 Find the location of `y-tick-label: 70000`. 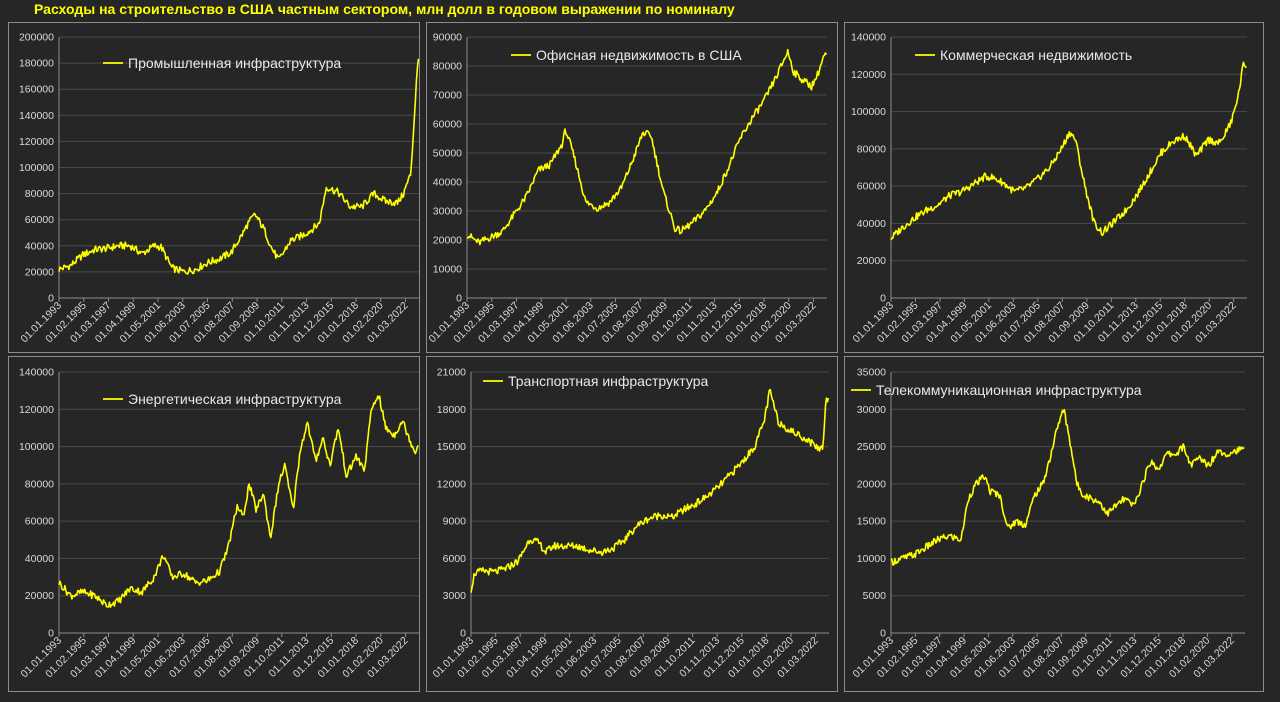

y-tick-label: 70000 is located at coordinates (447, 96).